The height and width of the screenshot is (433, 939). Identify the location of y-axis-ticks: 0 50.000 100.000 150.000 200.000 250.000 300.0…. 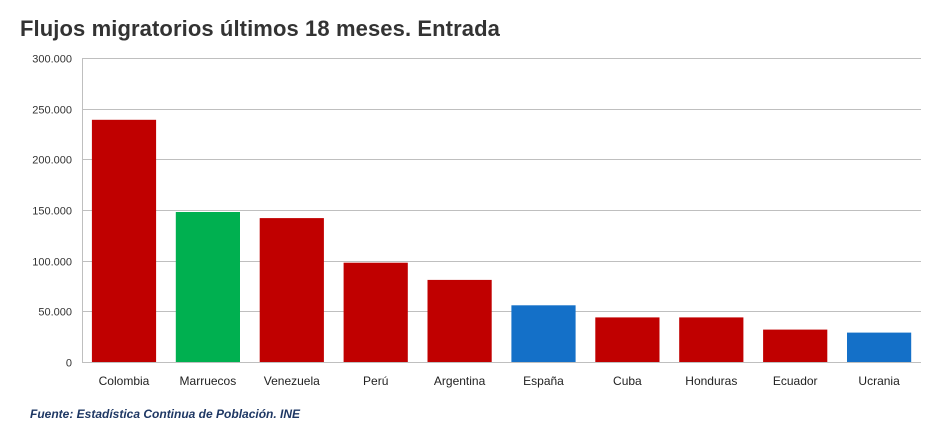
(52, 212).